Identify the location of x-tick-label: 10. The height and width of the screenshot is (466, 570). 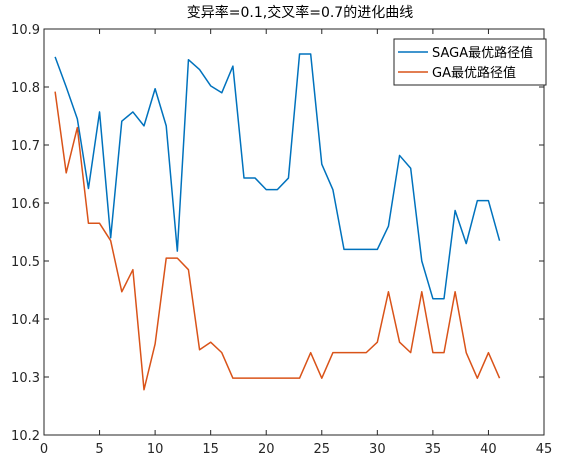
(155, 449).